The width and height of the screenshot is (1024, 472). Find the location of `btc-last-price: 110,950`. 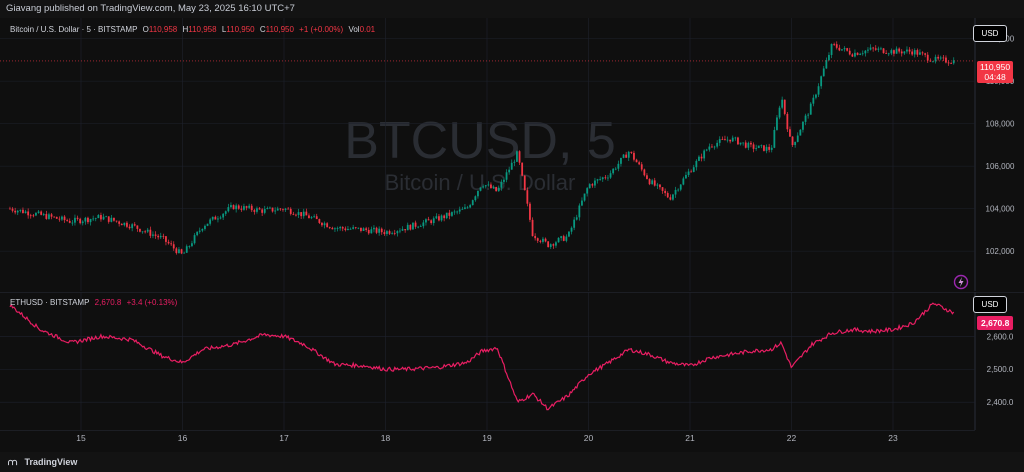

btc-last-price: 110,950 is located at coordinates (995, 67).